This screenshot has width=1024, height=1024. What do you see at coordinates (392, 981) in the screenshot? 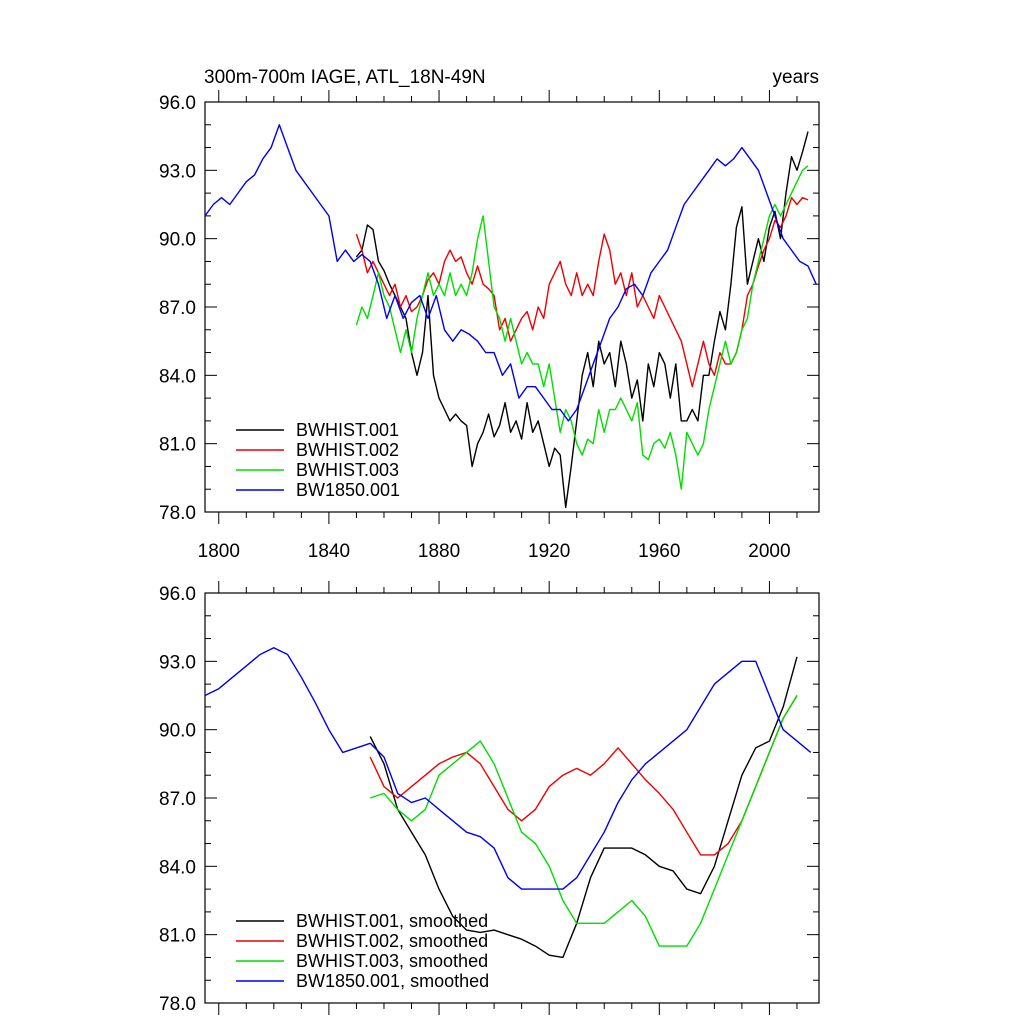
I see `legend-label: BW1850.001, smoothed` at bounding box center [392, 981].